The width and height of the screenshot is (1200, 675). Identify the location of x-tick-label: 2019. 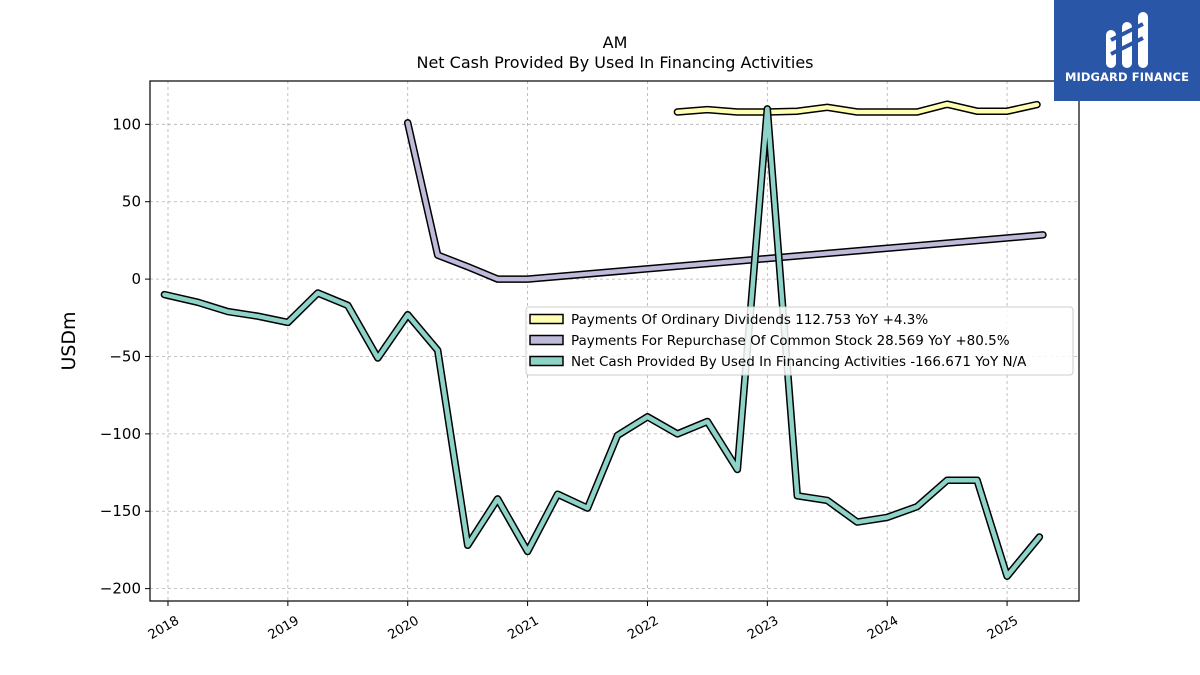
(284, 628).